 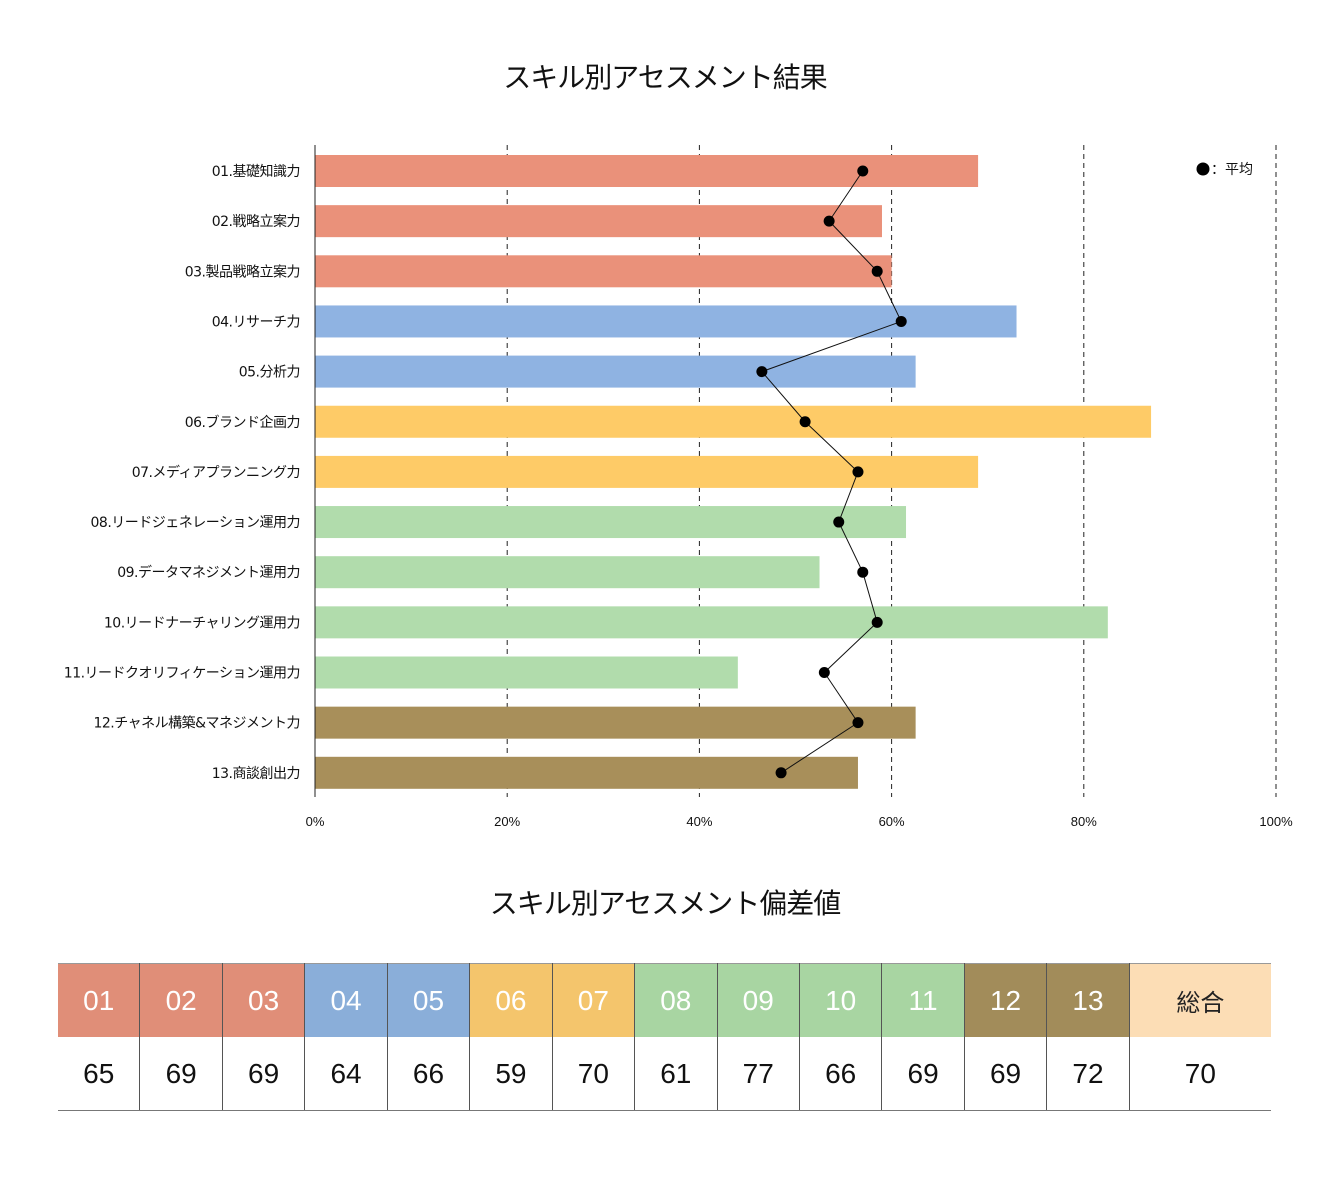 I want to click on category-label: 09.データマネジメント運用力, so click(x=208, y=572).